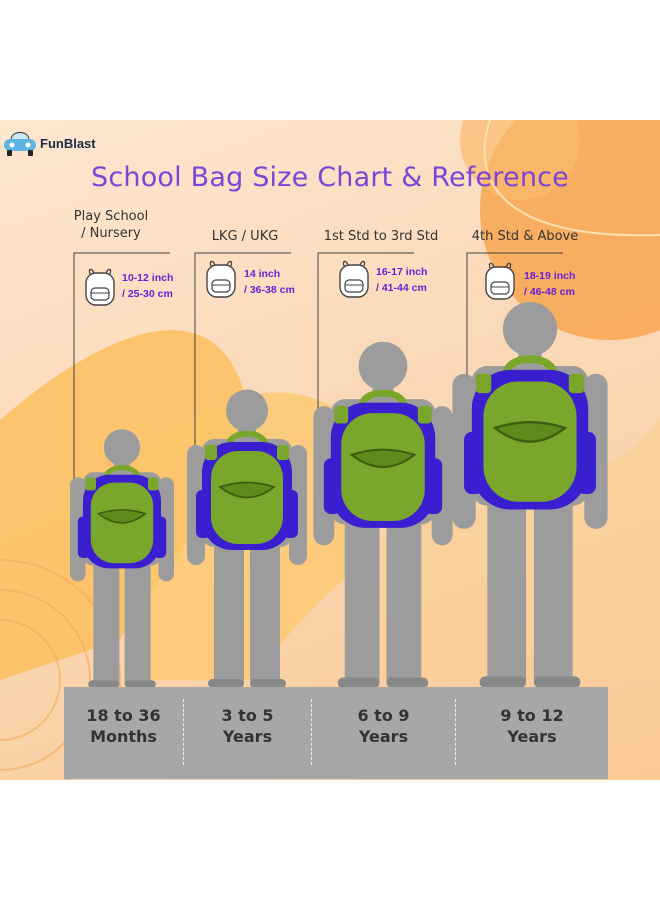  Describe the element at coordinates (532, 715) in the screenshot. I see `age-line1: 9 to 12` at that location.